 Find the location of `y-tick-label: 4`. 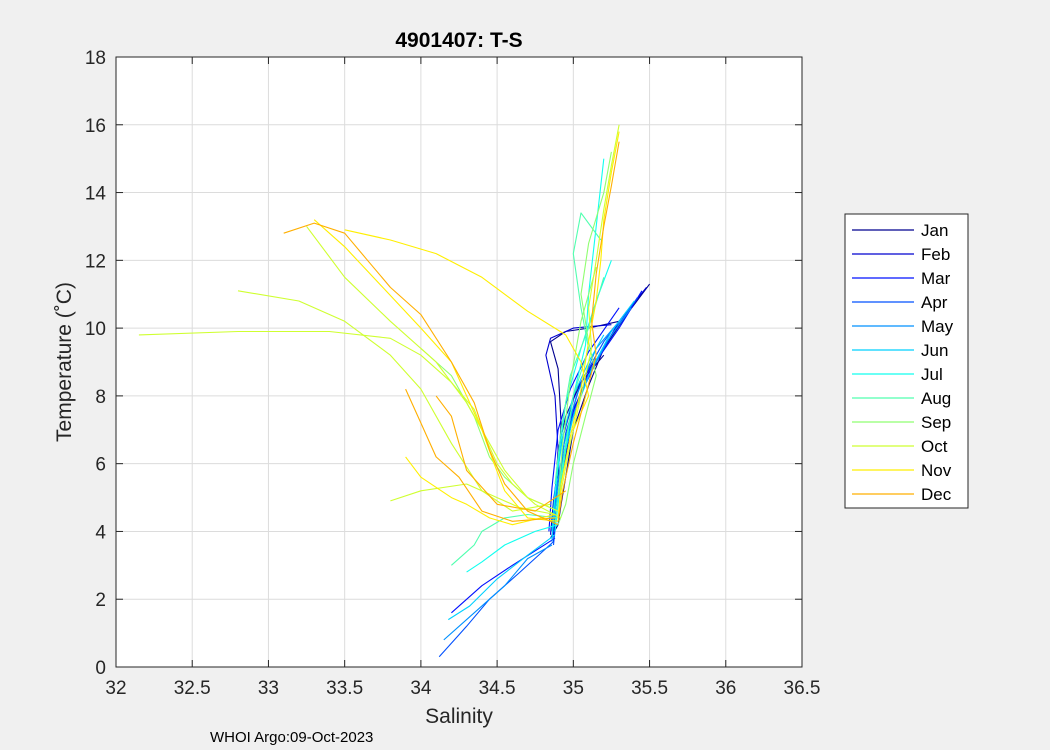

y-tick-label: 4 is located at coordinates (100, 532).